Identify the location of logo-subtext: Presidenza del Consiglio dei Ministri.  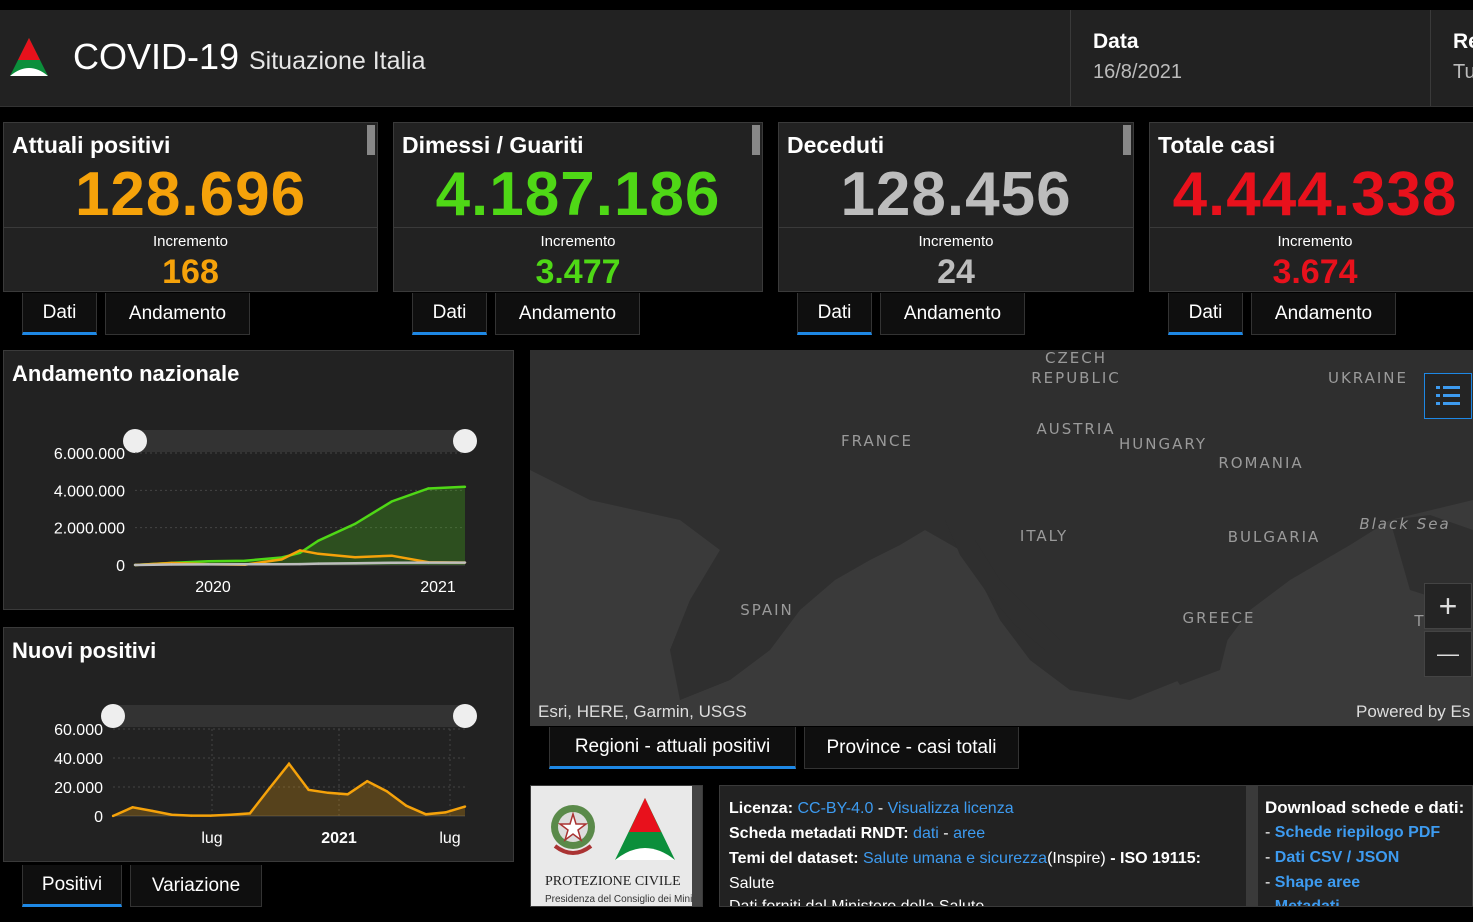
(624, 899).